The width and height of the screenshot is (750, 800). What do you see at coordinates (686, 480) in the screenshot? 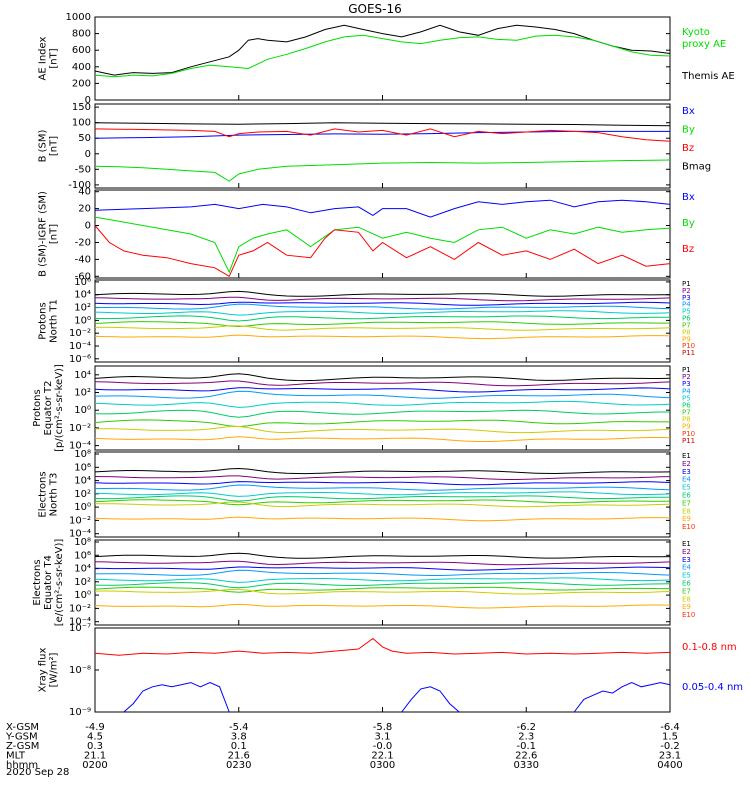
I see `legend-entry: E4` at bounding box center [686, 480].